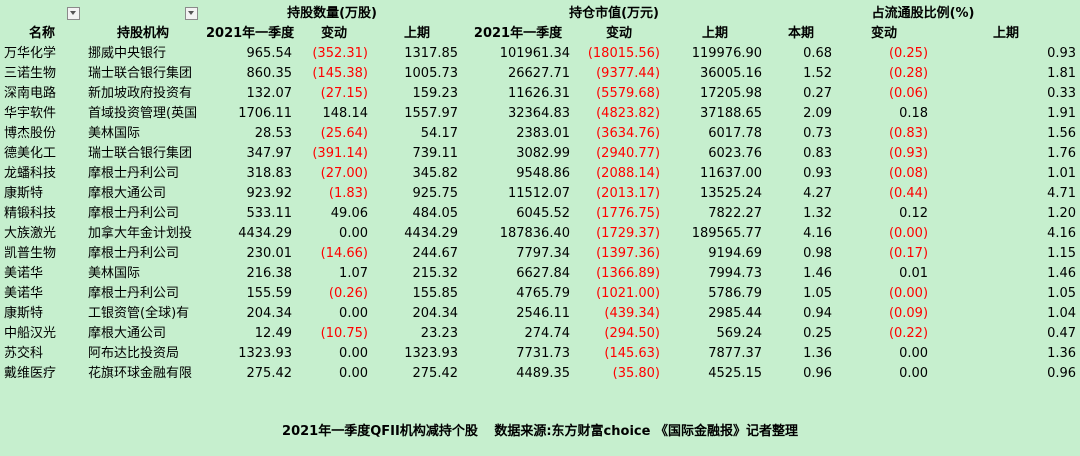 This screenshot has height=456, width=1080. I want to click on col-header-hold-change: 变动, so click(333, 33).